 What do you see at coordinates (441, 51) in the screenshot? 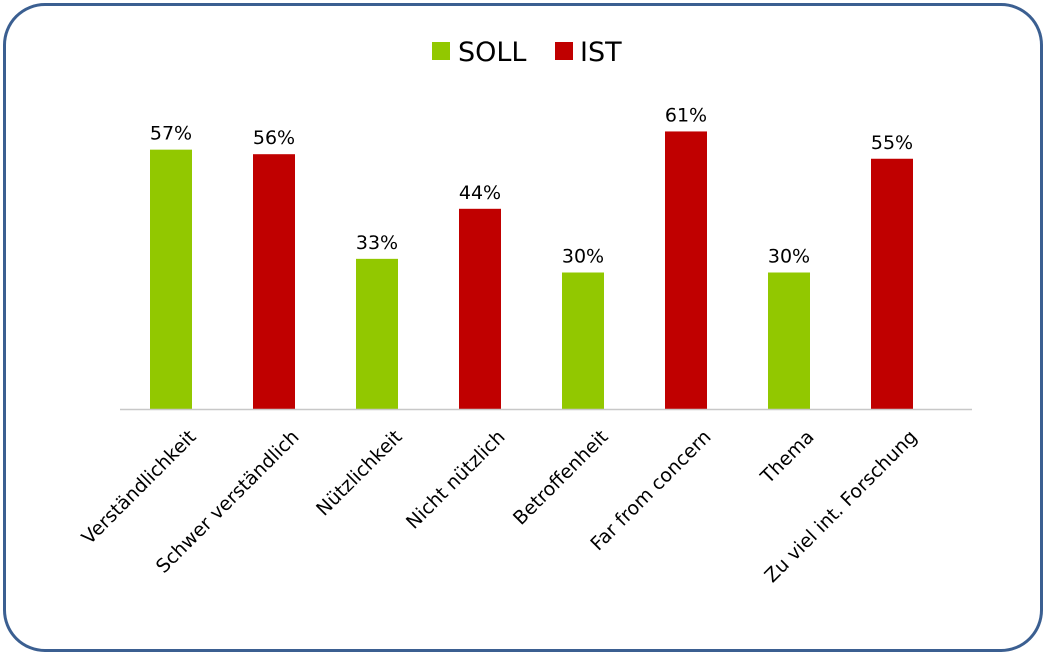
I see `legend-swatch-soll` at bounding box center [441, 51].